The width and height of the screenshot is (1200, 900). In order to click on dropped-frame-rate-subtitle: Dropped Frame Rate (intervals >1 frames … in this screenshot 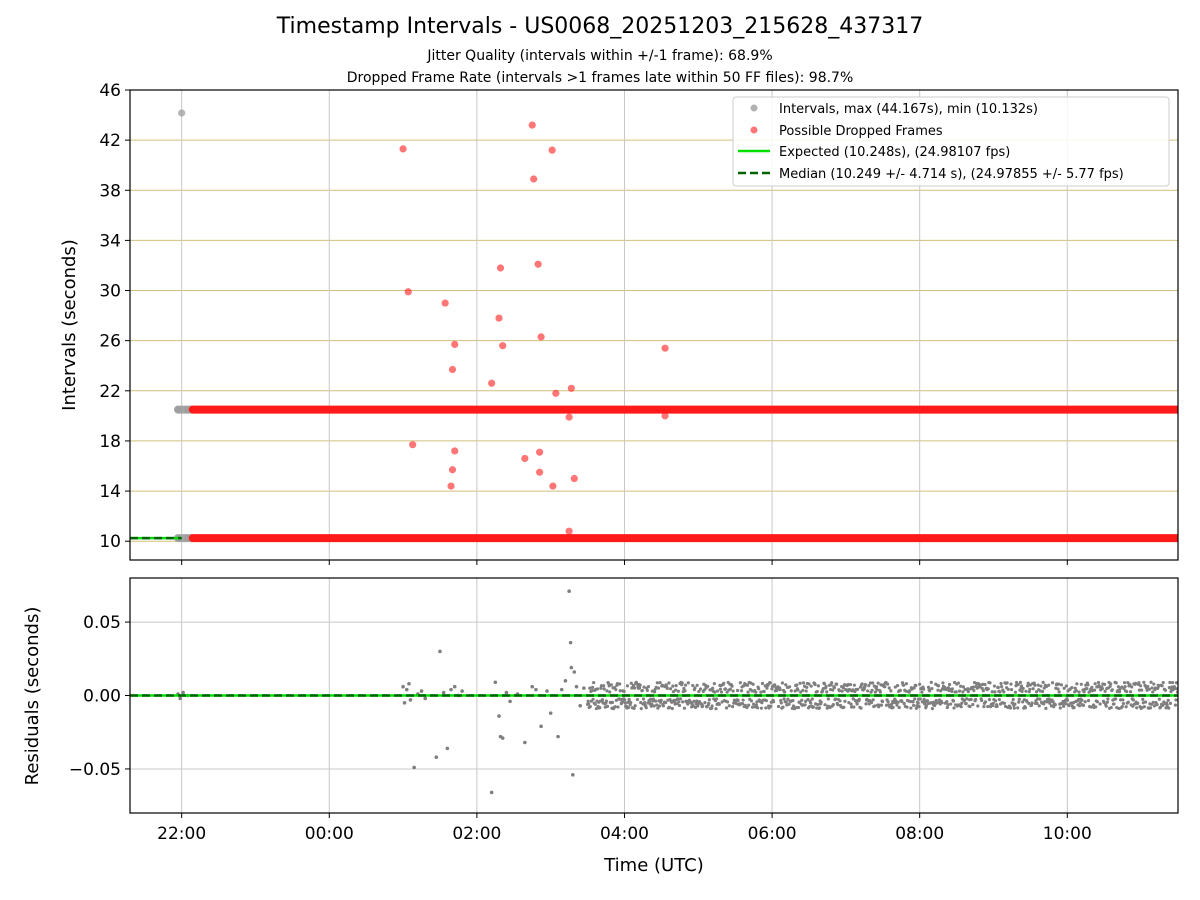, I will do `click(600, 78)`.